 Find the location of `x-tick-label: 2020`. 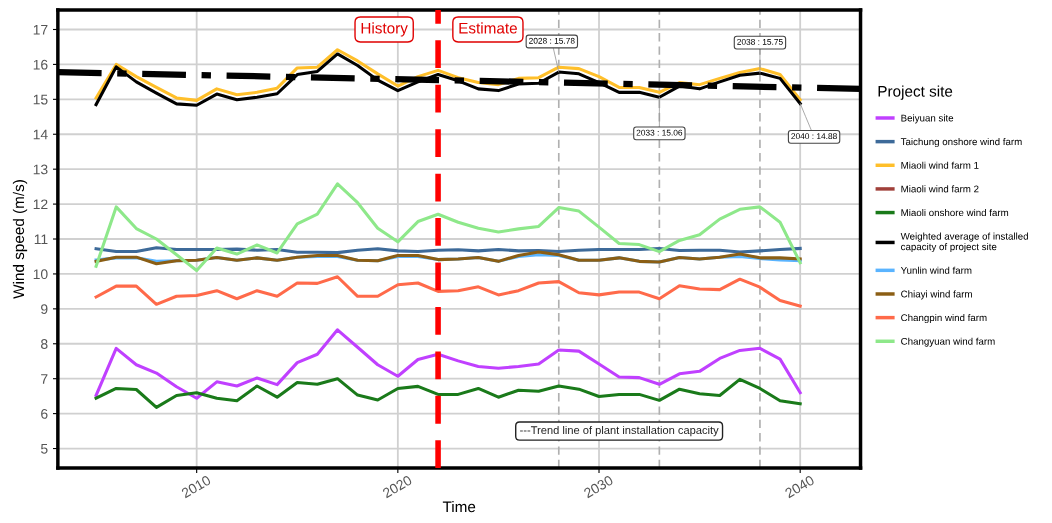

x-tick-label: 2020 is located at coordinates (397, 486).